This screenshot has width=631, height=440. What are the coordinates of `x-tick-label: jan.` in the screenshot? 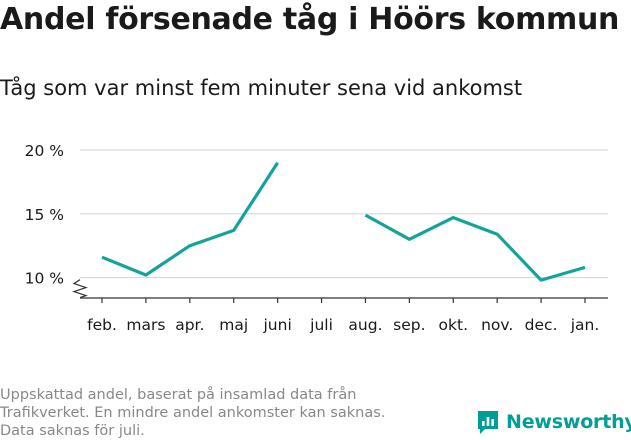 It's located at (585, 325).